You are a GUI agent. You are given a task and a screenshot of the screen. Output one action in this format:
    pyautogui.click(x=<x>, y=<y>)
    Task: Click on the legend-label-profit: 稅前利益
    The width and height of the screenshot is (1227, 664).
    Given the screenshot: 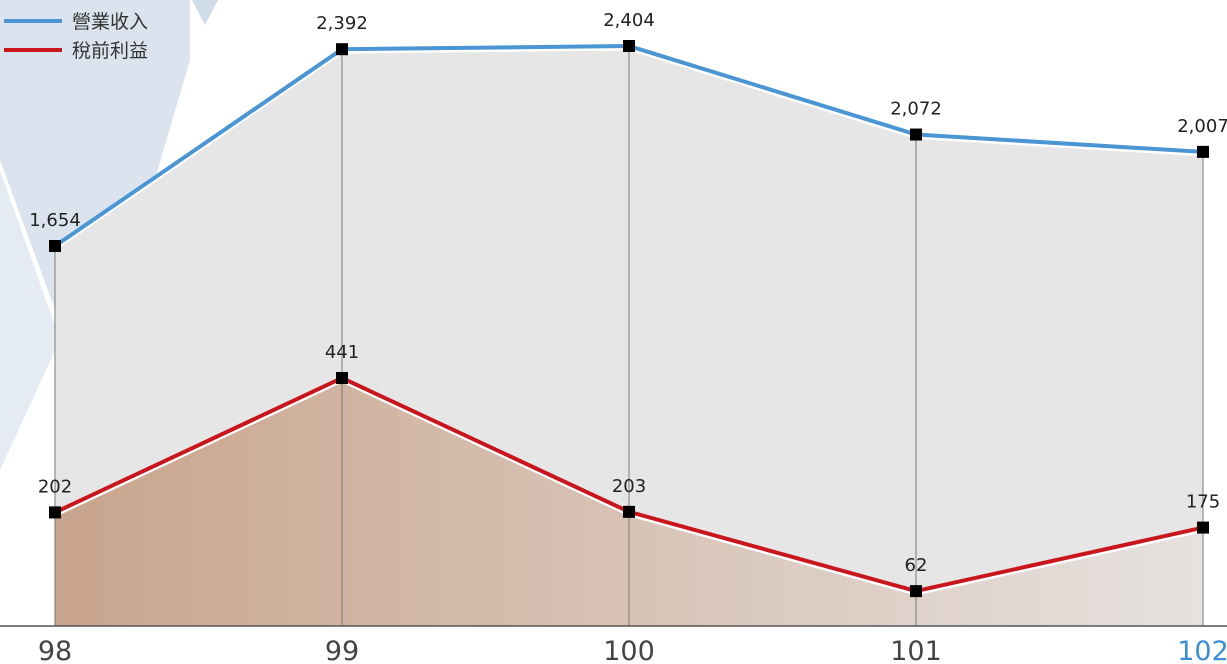 What is the action you would take?
    pyautogui.click(x=110, y=51)
    